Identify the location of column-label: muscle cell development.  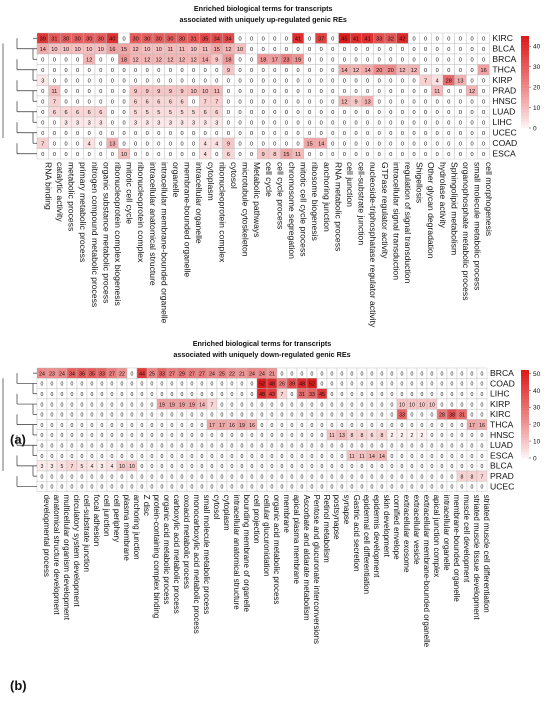
(466, 539).